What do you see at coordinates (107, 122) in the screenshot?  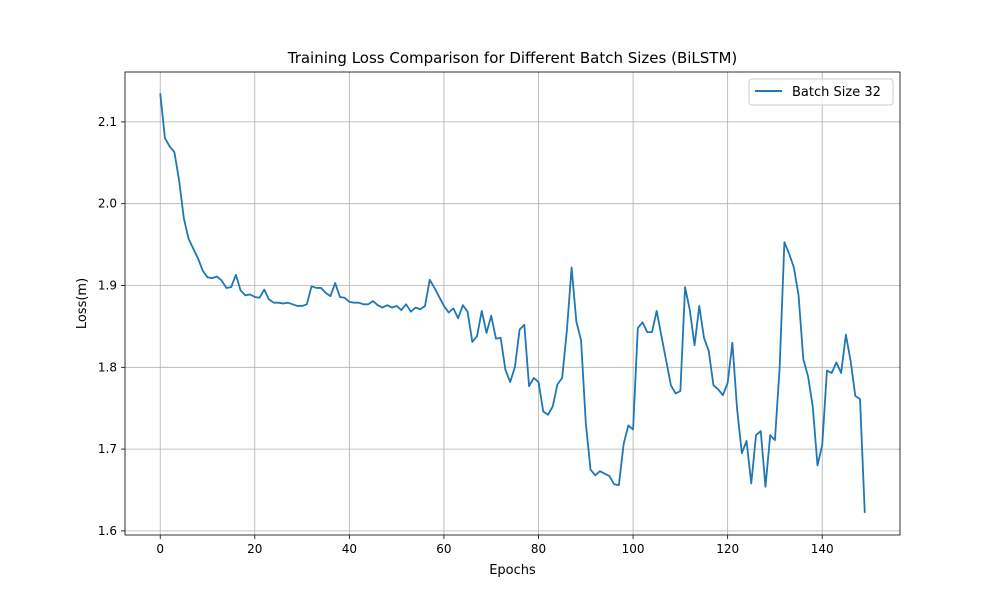 I see `y-tick-label: 2.1` at bounding box center [107, 122].